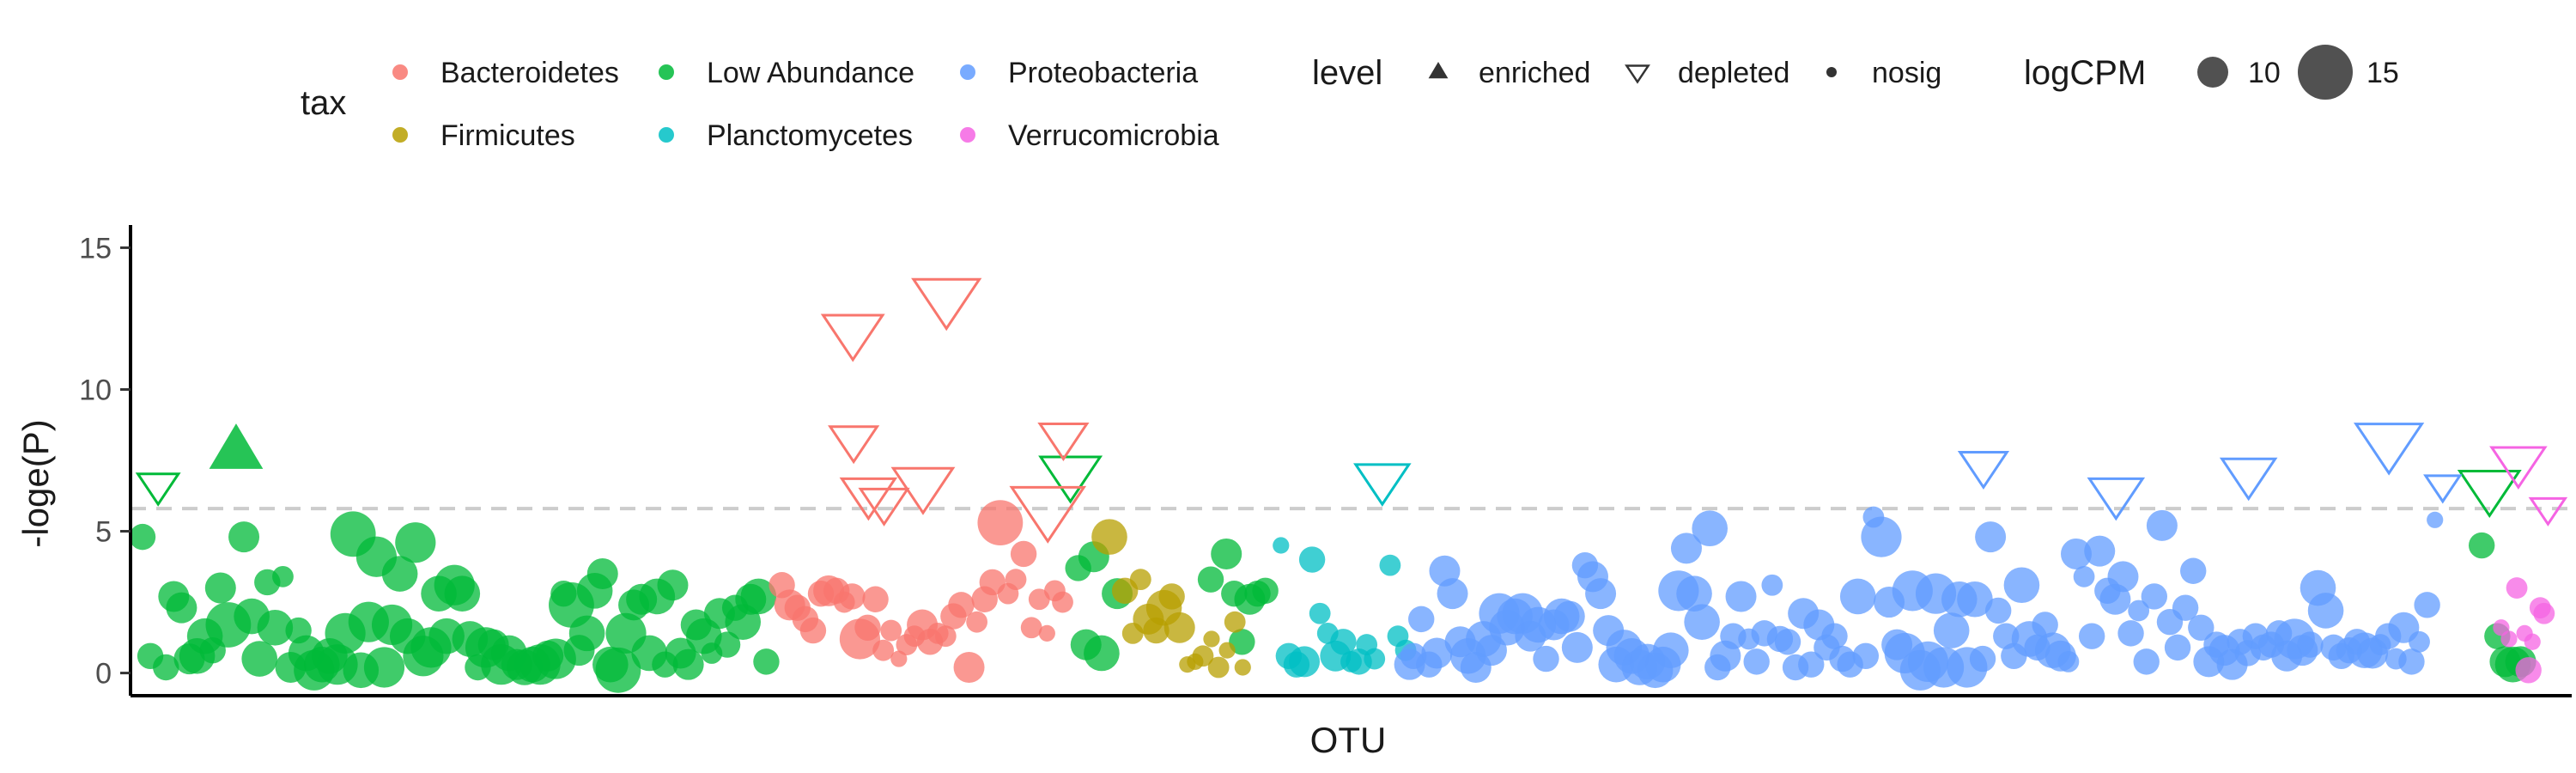 The image size is (2576, 773). What do you see at coordinates (1103, 73) in the screenshot?
I see `legend-tax-label: Proteobacteria` at bounding box center [1103, 73].